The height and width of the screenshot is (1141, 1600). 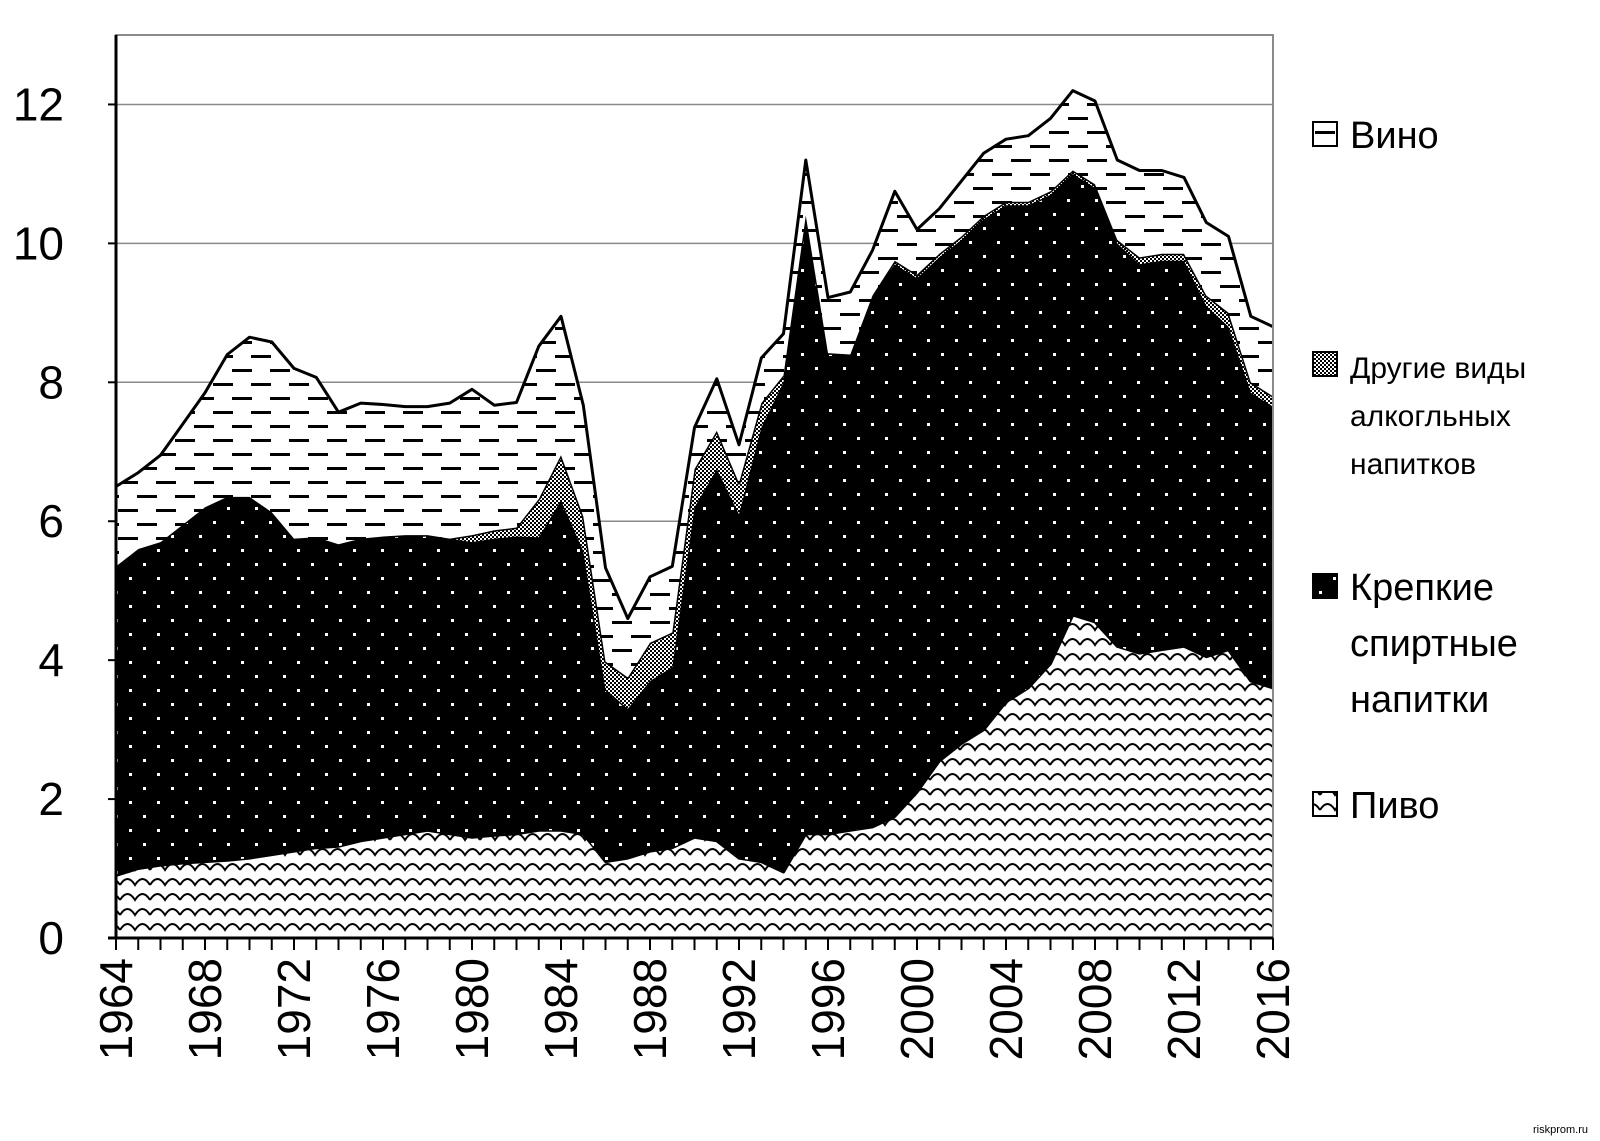 I want to click on x-tick-label: 1980, so click(x=472, y=1009).